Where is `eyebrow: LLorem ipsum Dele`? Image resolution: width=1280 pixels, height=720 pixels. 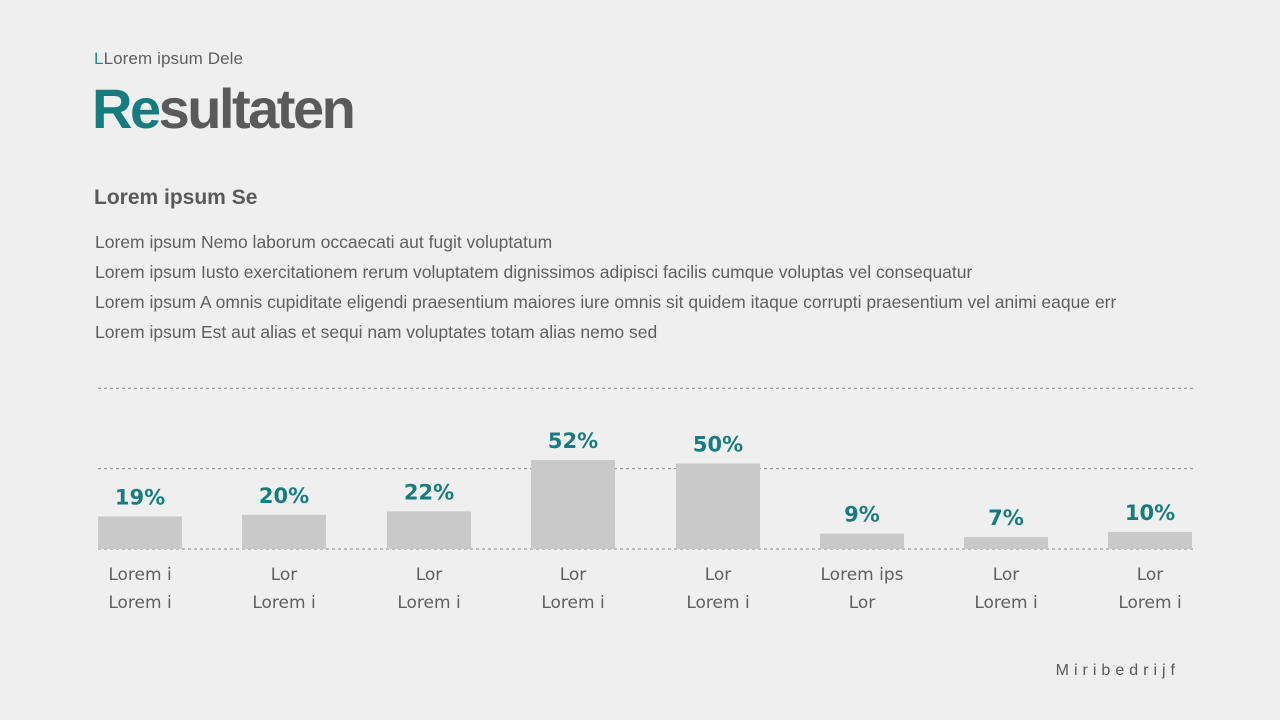 eyebrow: LLorem ipsum Dele is located at coordinates (168, 59).